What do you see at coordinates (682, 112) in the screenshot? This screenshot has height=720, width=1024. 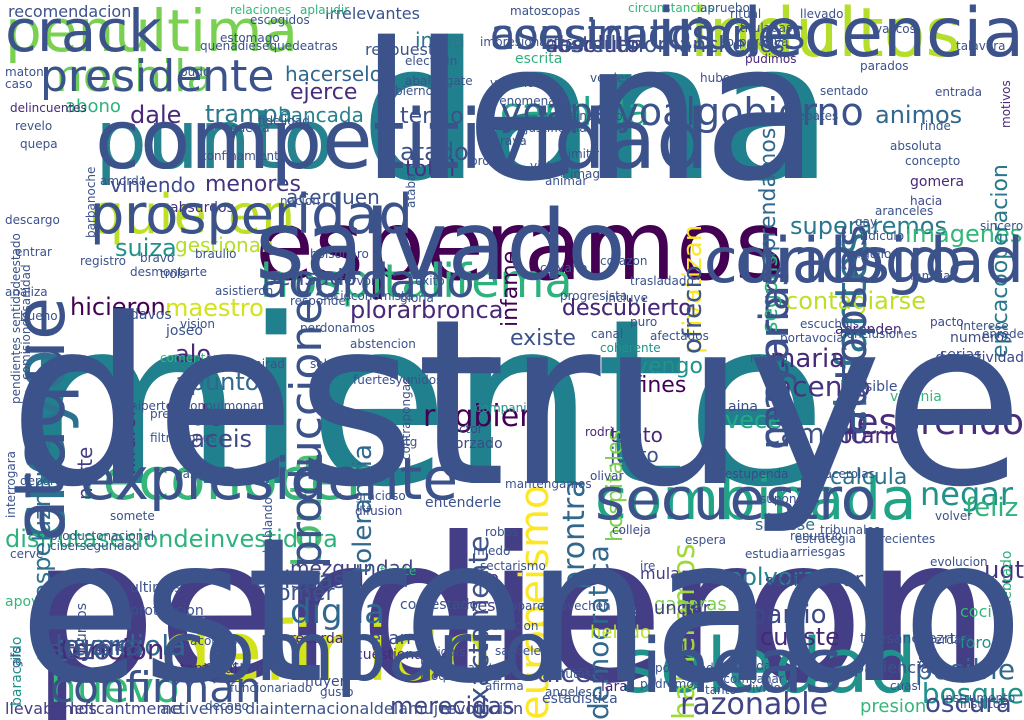 I see `word-yoapoyoalgobierno: yoapoyoalgobierno` at bounding box center [682, 112].